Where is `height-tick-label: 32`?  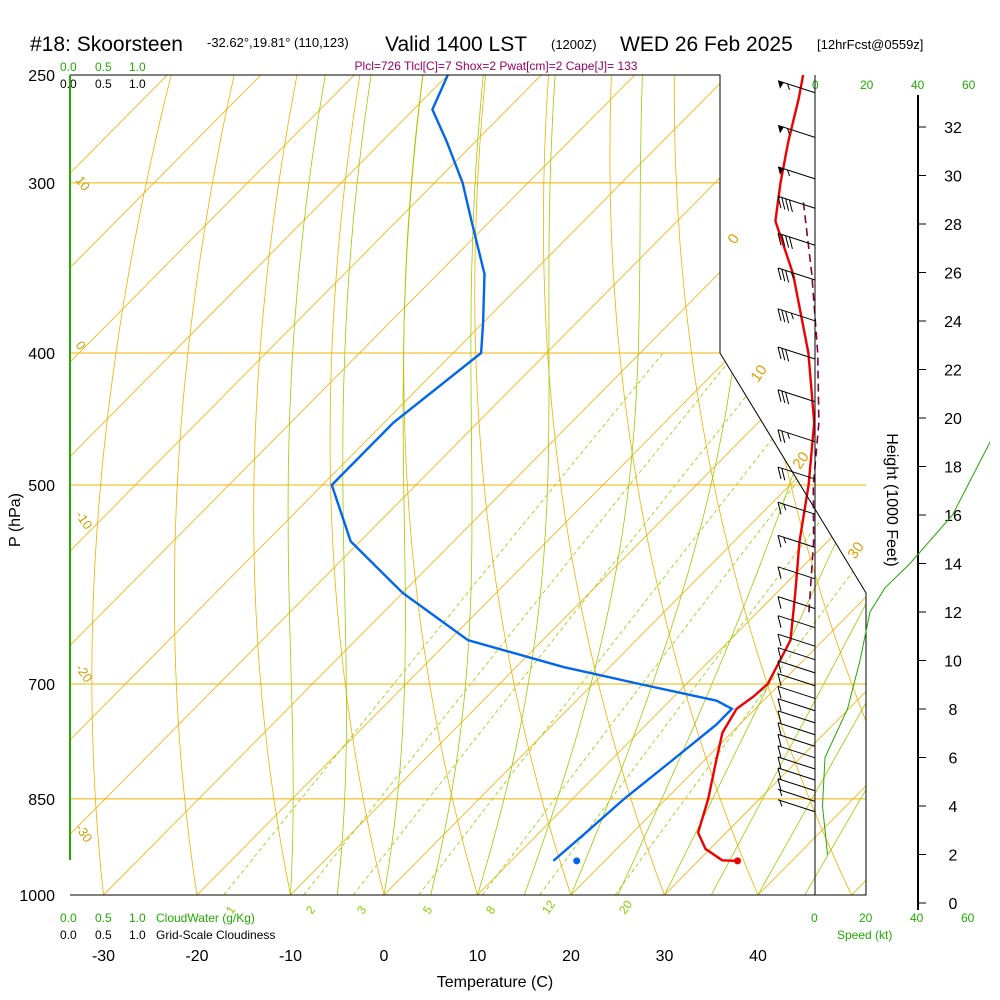 height-tick-label: 32 is located at coordinates (953, 128).